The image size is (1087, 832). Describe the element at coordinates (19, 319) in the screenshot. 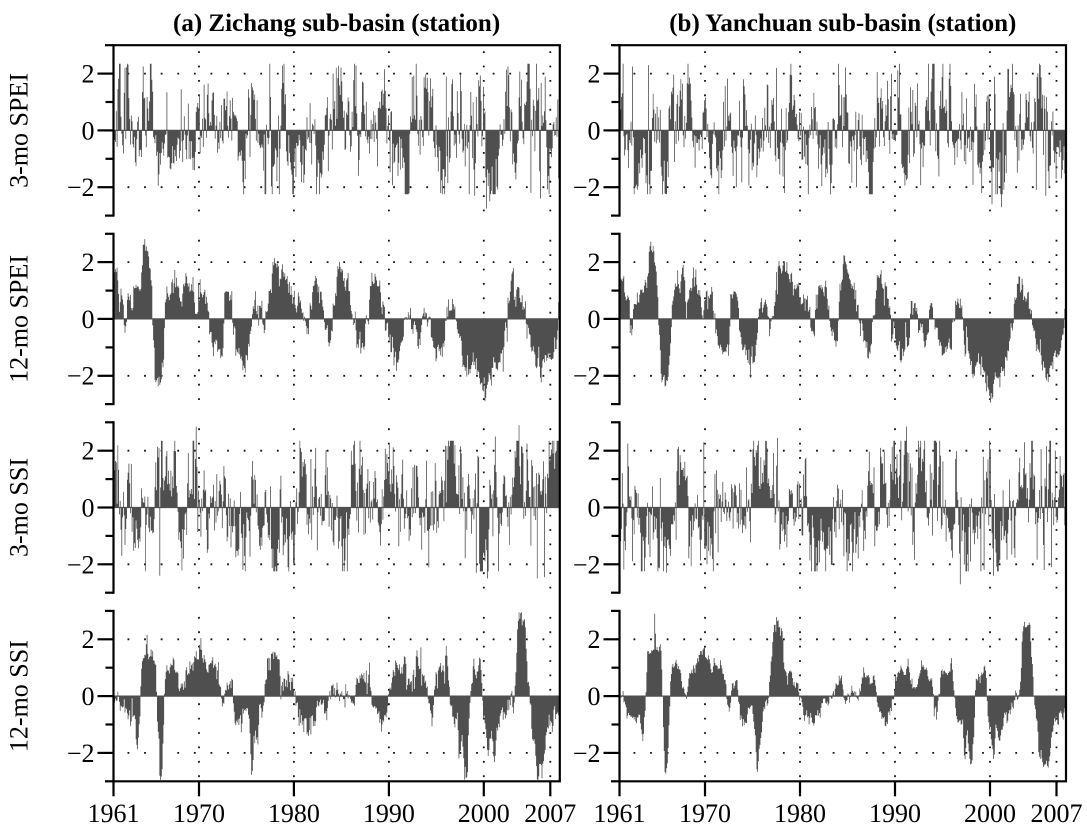

I see `svg-text: 12-mo SPEI` at that location.